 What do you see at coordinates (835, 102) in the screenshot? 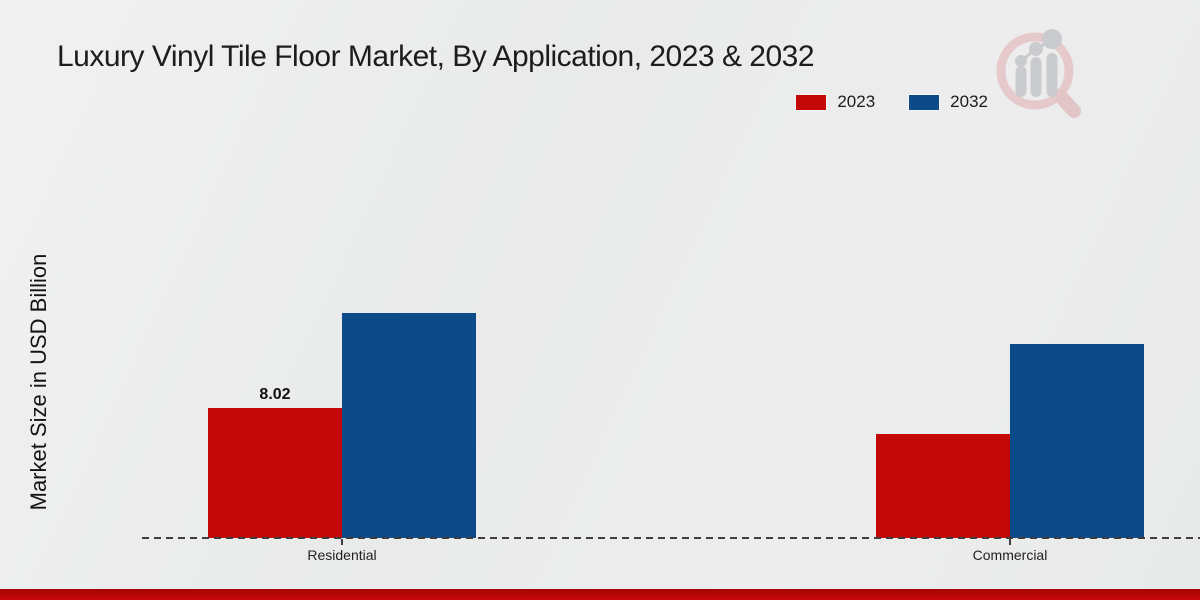
I see `legend-item-2023: 2023` at bounding box center [835, 102].